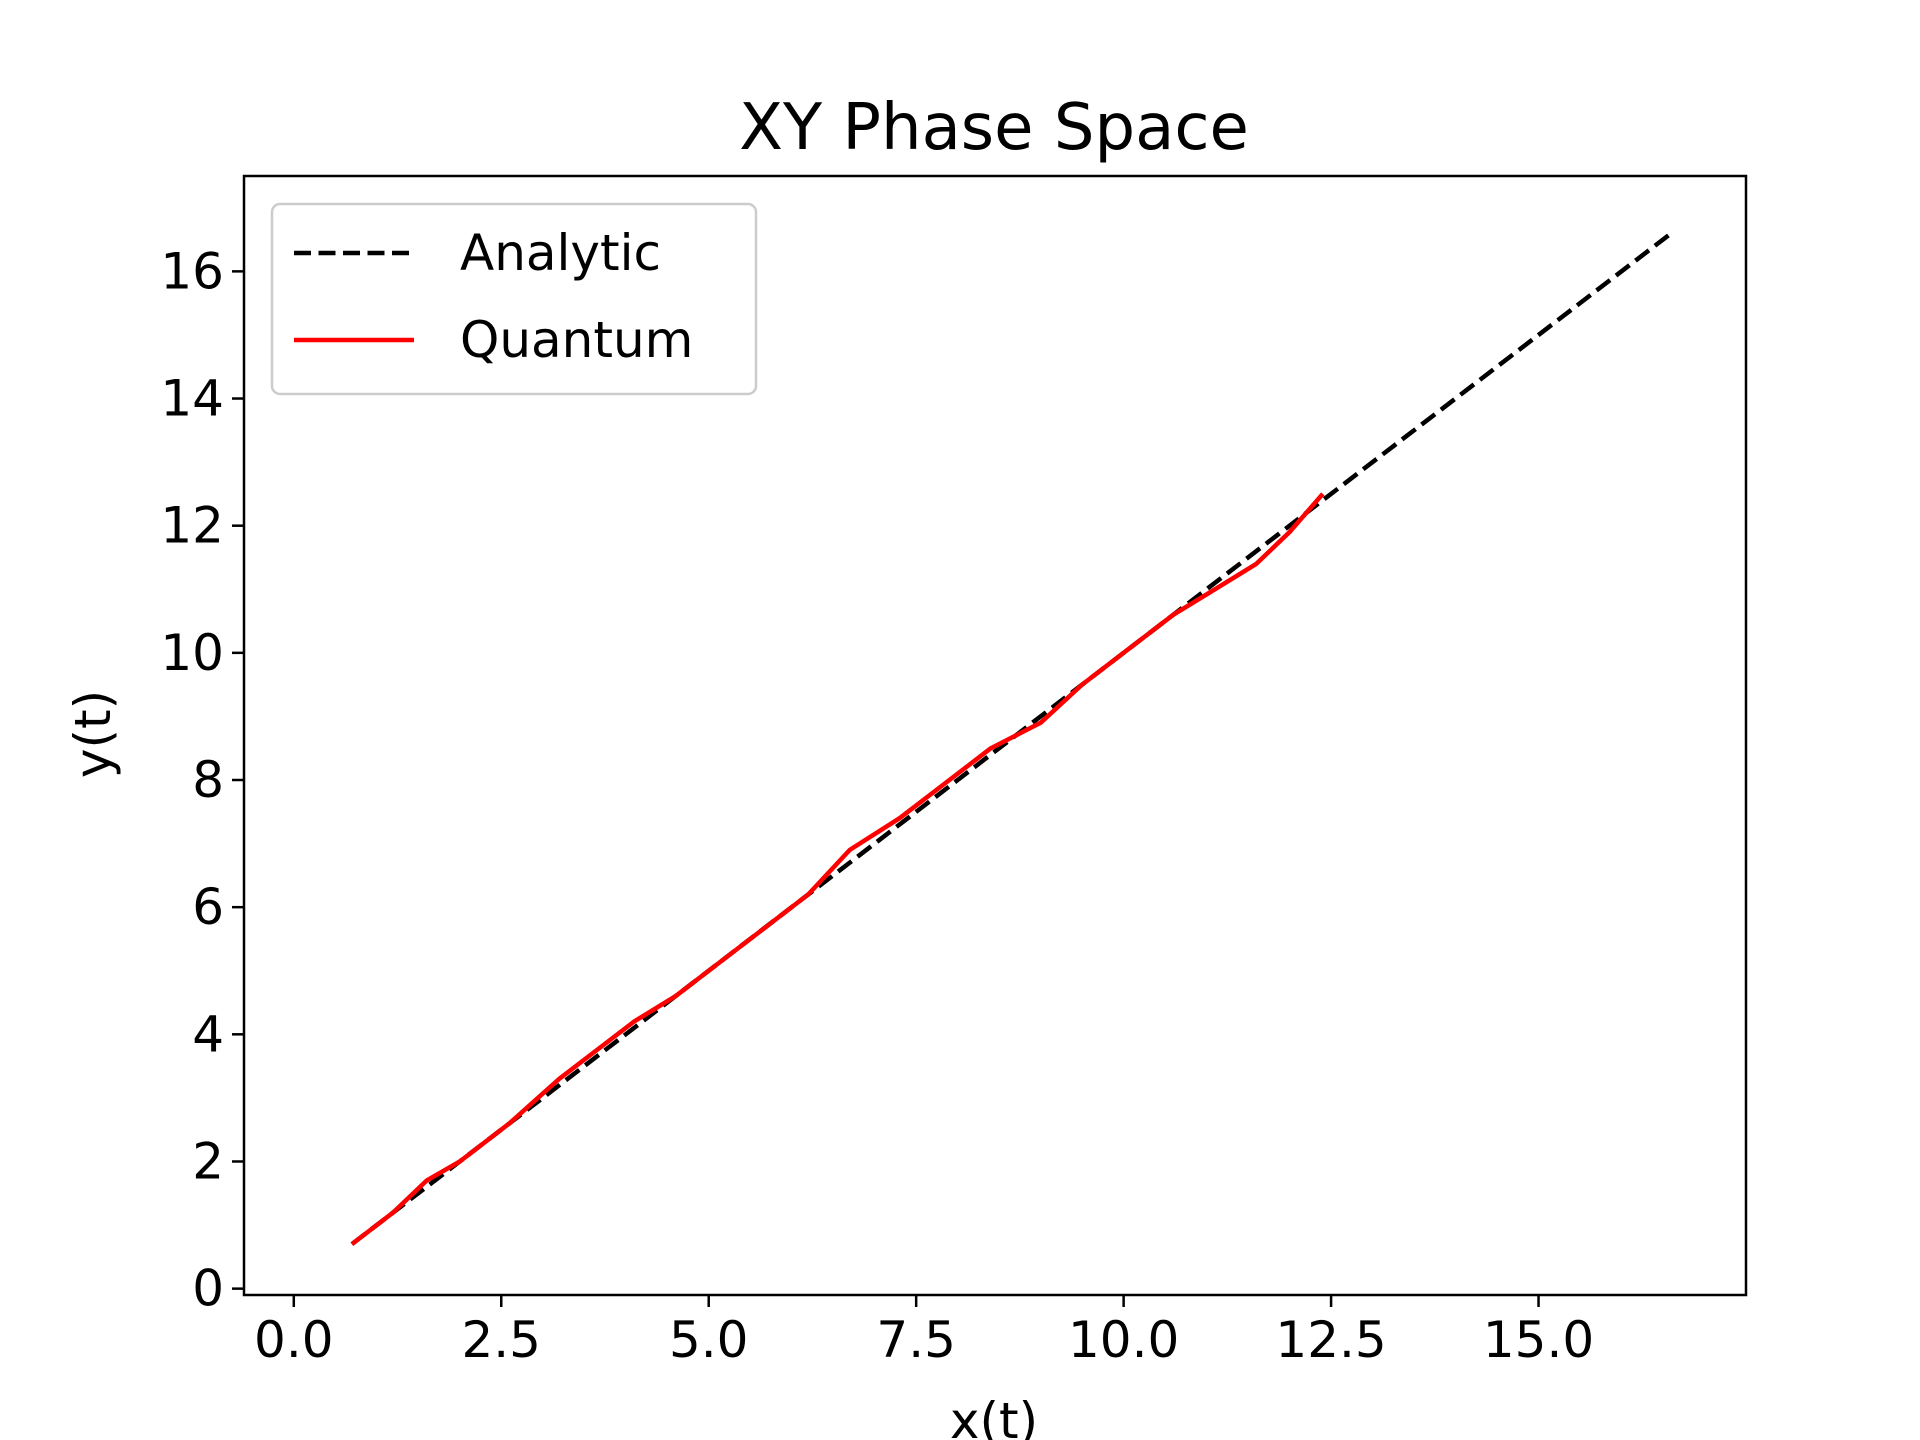 Image resolution: width=1920 pixels, height=1440 pixels. Describe the element at coordinates (208, 1161) in the screenshot. I see `y-tick-label: 2` at that location.